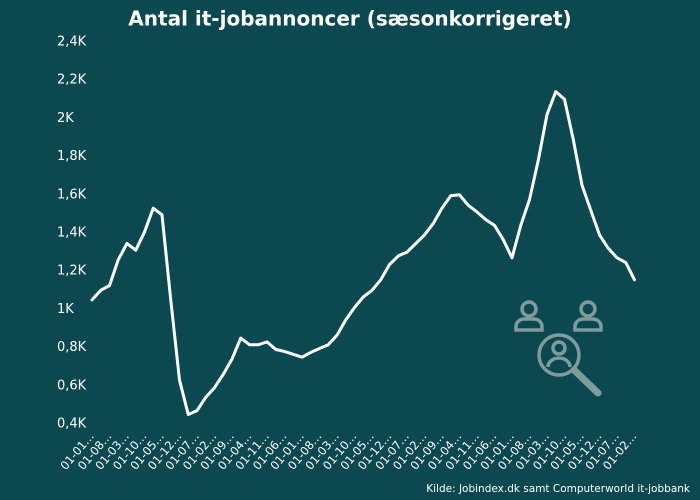 Image resolution: width=700 pixels, height=500 pixels. Describe the element at coordinates (72, 271) in the screenshot. I see `y-tick-label: 1,2K` at that location.